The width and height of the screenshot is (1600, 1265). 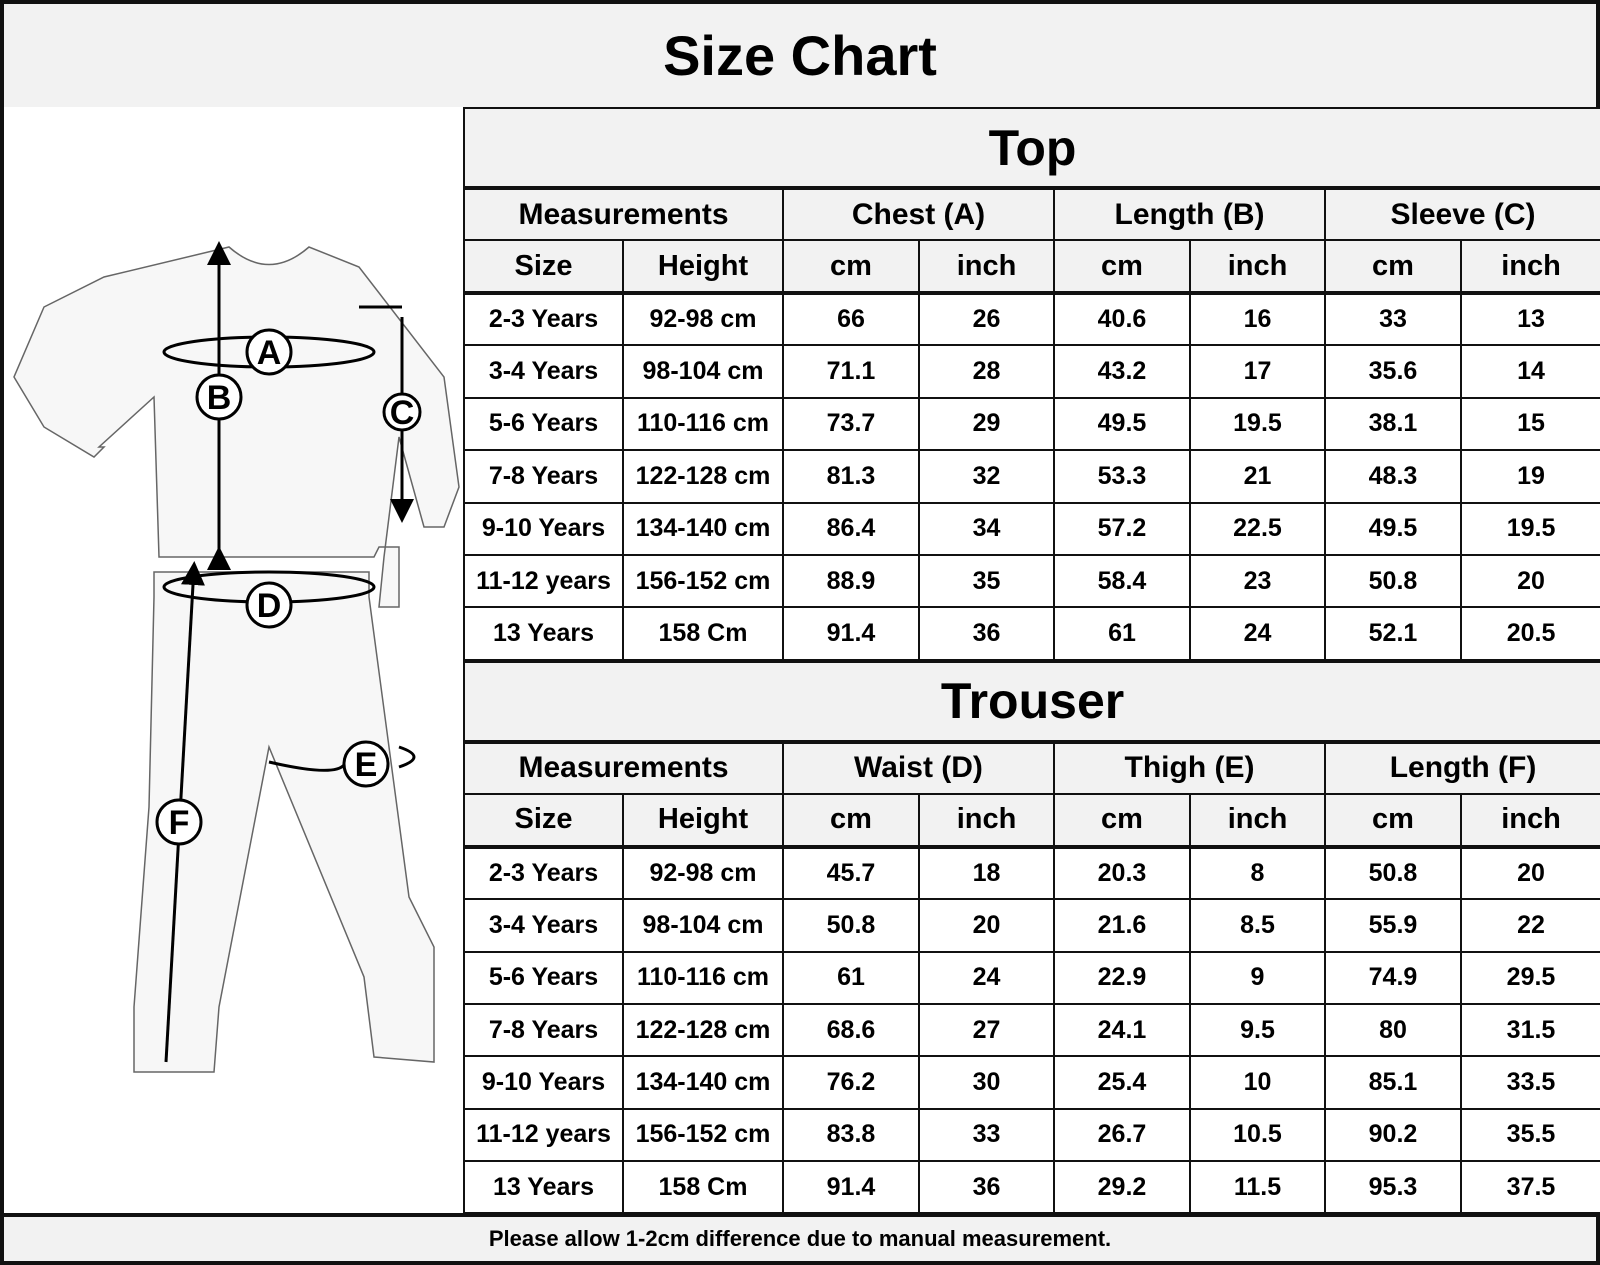 I want to click on table-cell: 19.5, so click(x=1529, y=528).